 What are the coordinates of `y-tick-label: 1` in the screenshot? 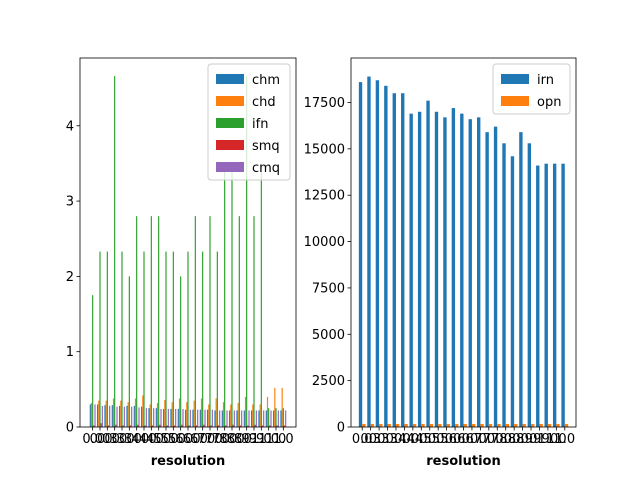 It's located at (70, 352).